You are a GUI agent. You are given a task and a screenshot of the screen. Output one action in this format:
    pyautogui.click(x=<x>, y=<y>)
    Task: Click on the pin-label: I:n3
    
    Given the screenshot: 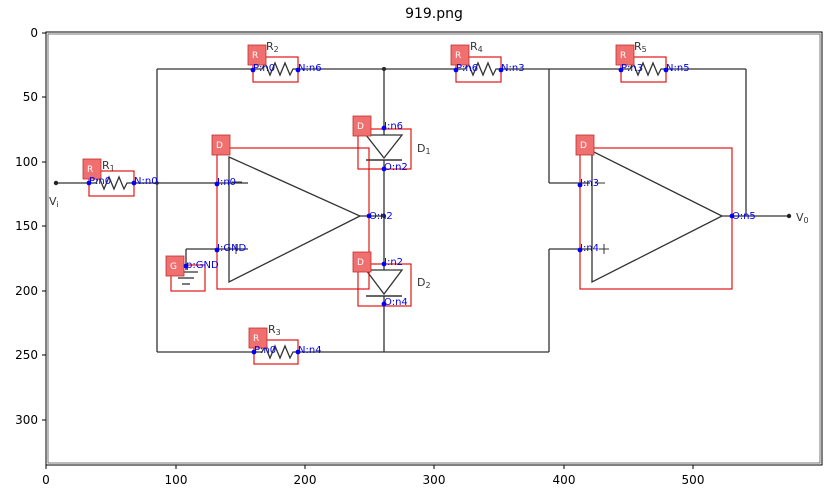 What is the action you would take?
    pyautogui.click(x=589, y=183)
    